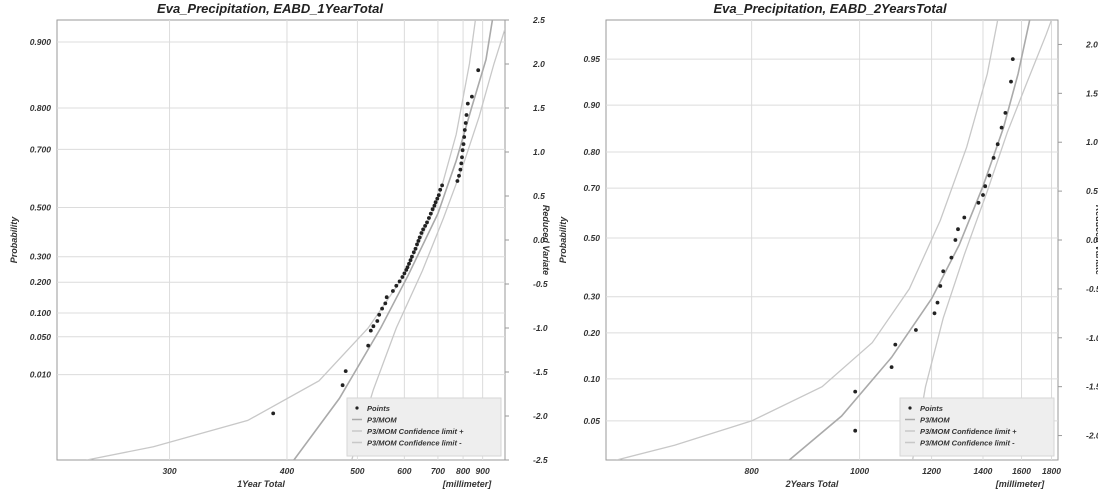 This screenshot has height=497, width=1098. What do you see at coordinates (540, 328) in the screenshot?
I see `reduced-variate-tick-label: -1.0` at bounding box center [540, 328].